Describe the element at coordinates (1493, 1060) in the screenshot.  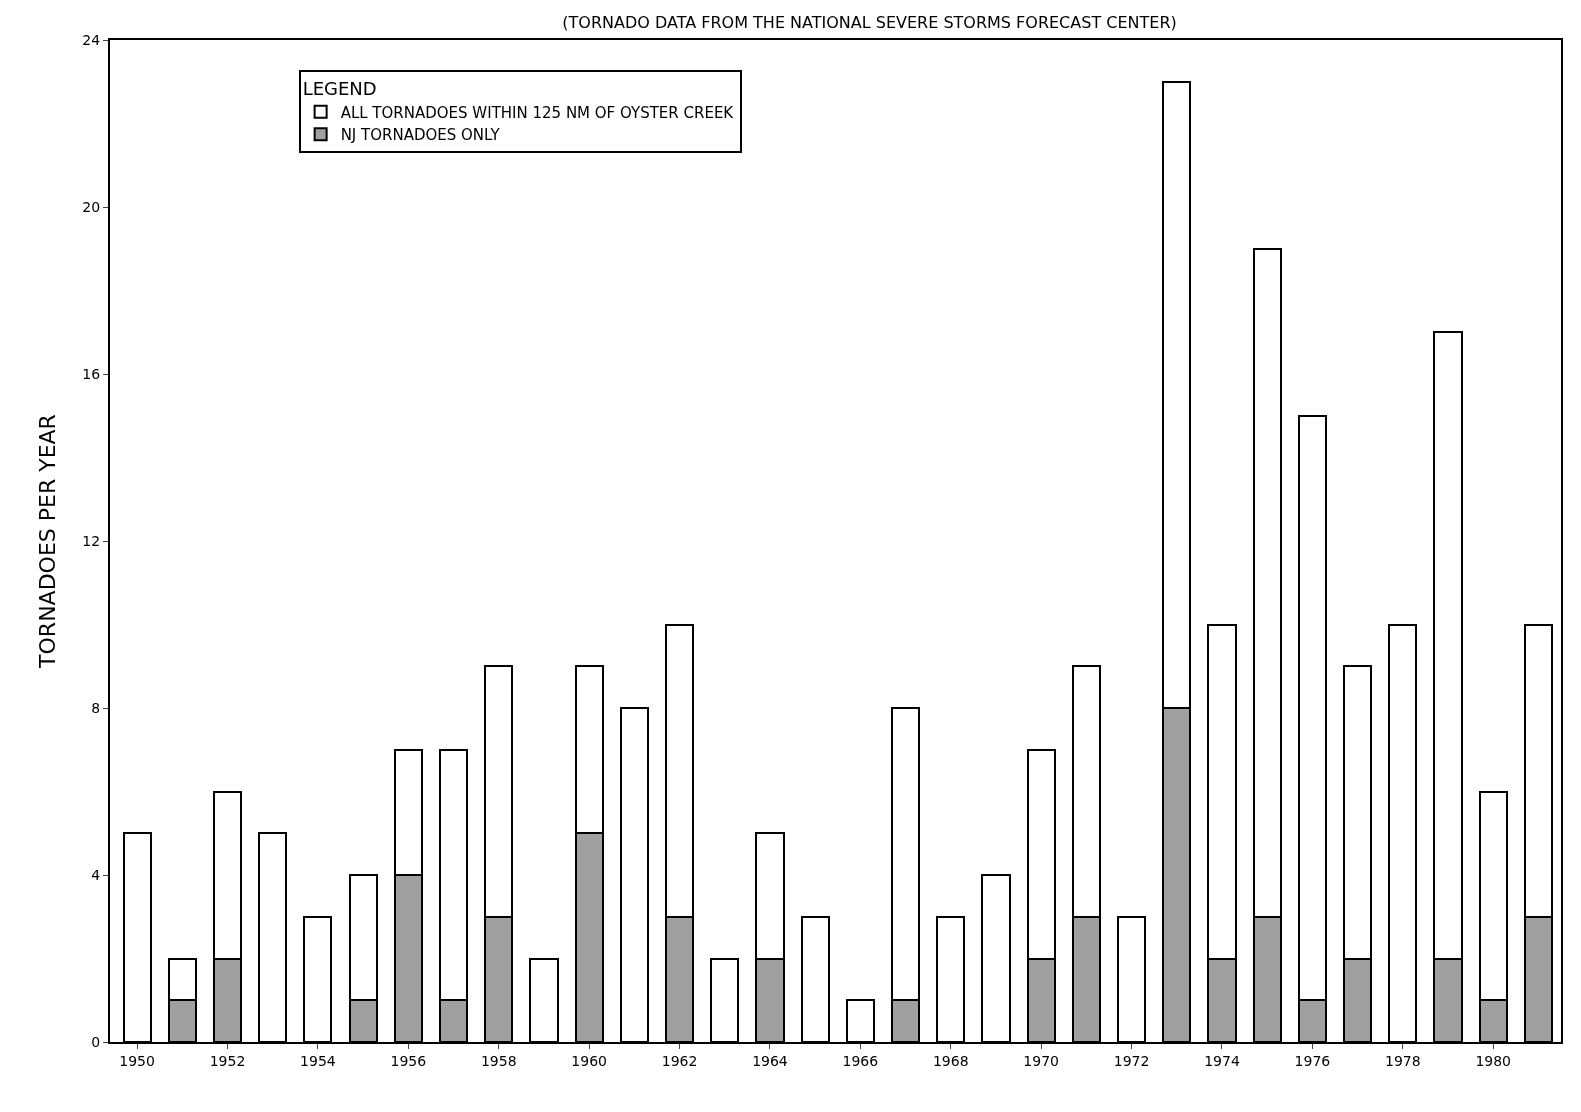
I see `x-tick-label: 1980` at that location.